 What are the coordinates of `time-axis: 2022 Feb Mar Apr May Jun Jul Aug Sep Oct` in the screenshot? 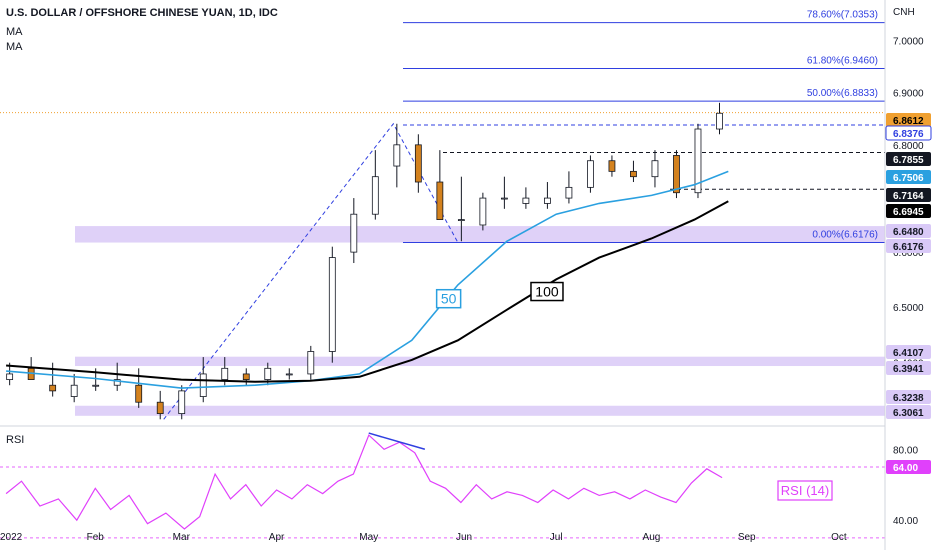 It's located at (423, 537).